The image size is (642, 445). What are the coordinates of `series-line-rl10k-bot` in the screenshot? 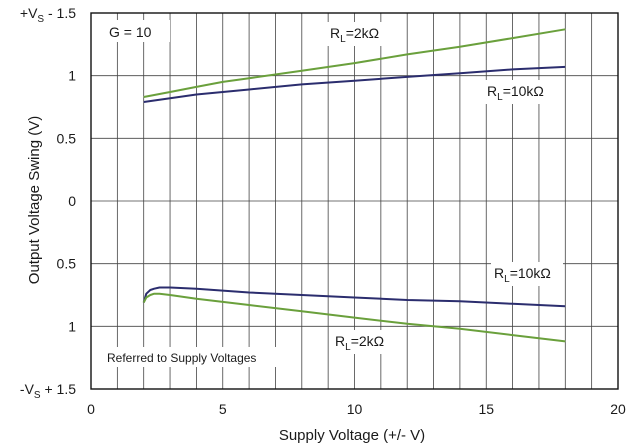 It's located at (354, 297).